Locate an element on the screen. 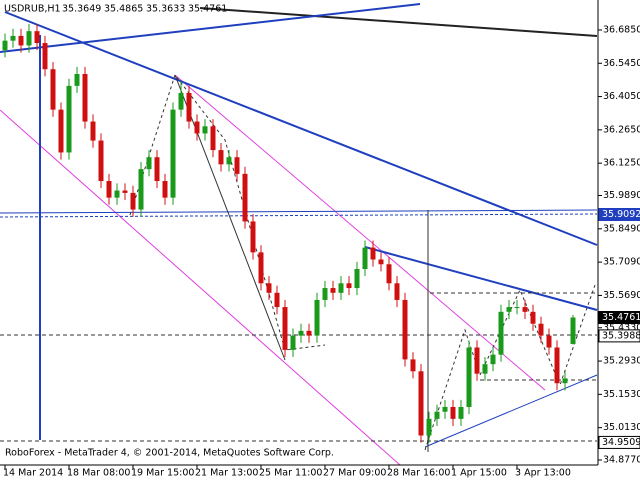 This screenshot has height=484, width=640. ohlc-close: 35.4761 is located at coordinates (207, 9).